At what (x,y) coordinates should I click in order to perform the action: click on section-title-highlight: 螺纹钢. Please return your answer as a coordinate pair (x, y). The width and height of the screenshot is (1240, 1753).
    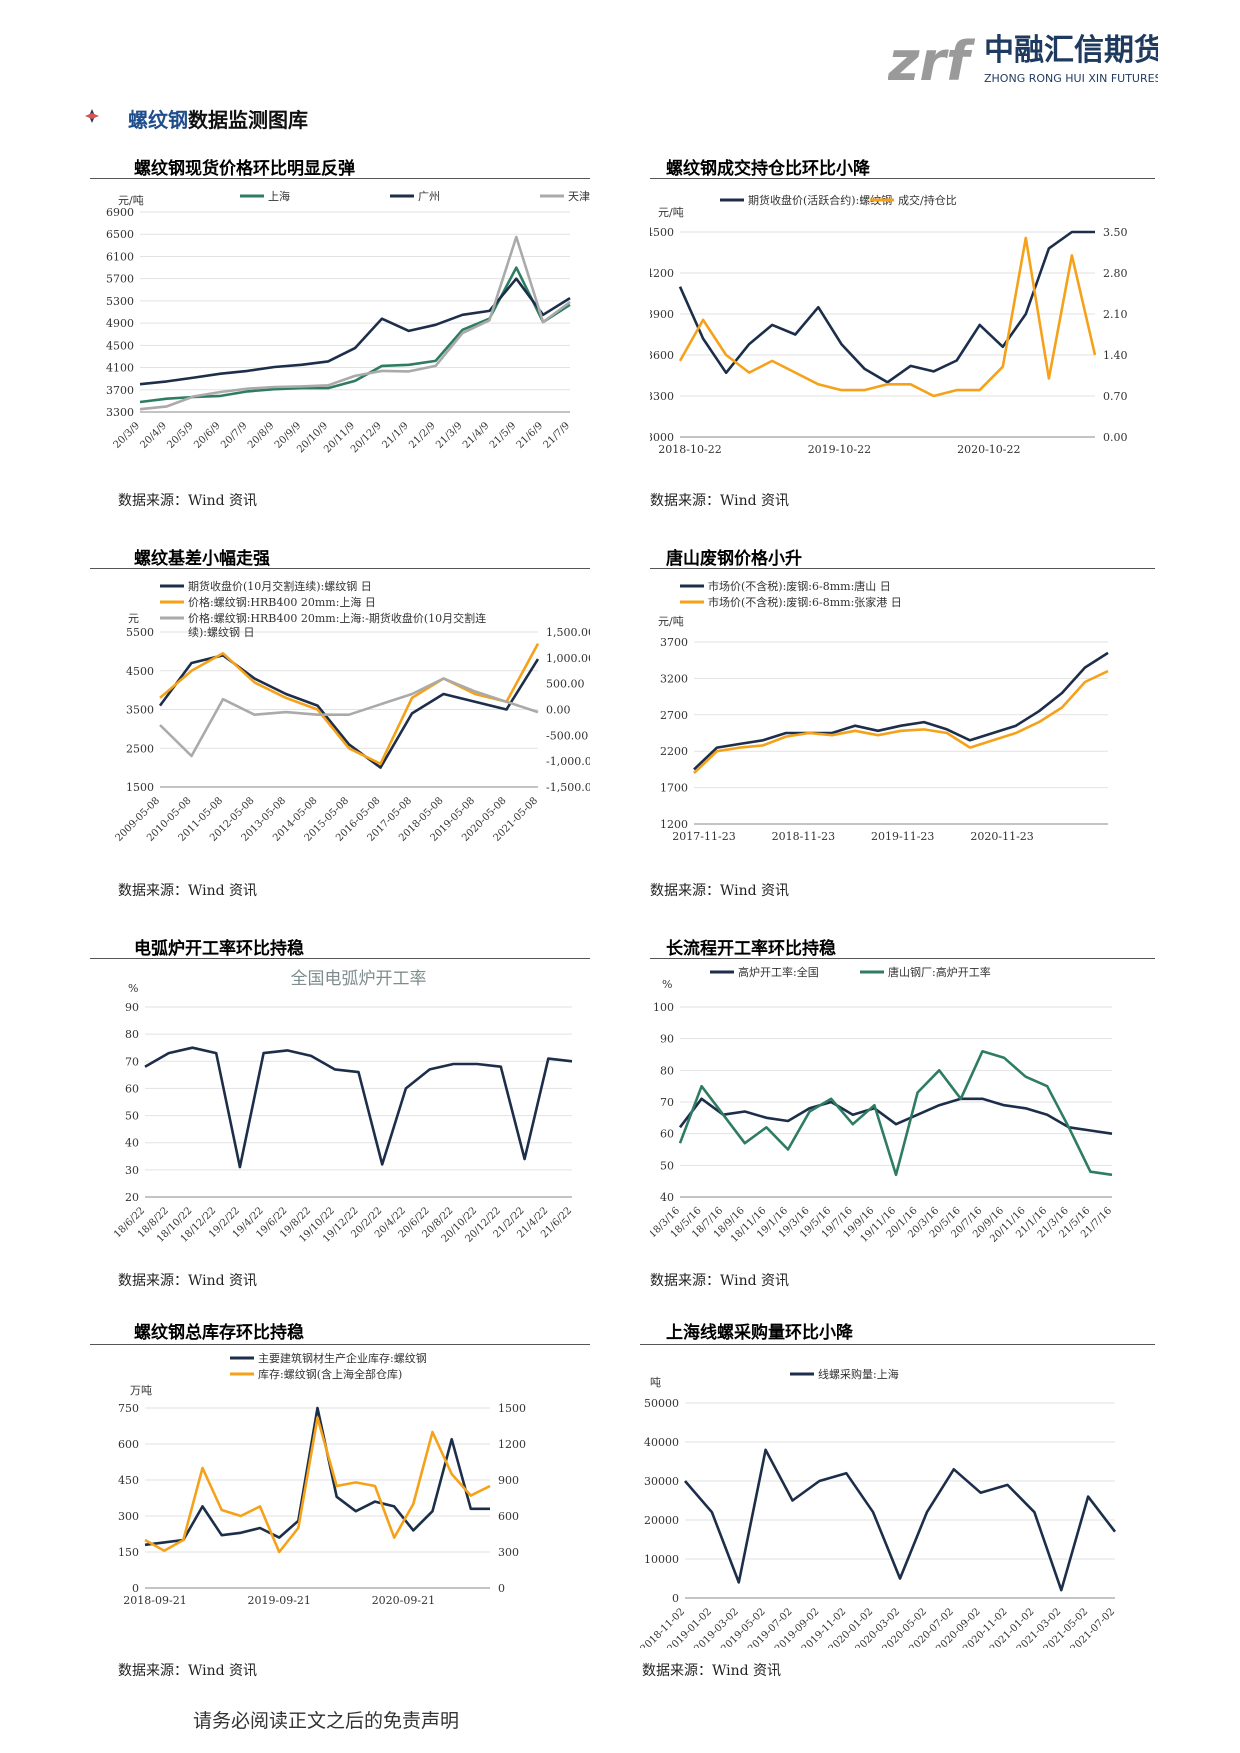
    Looking at the image, I should click on (158, 120).